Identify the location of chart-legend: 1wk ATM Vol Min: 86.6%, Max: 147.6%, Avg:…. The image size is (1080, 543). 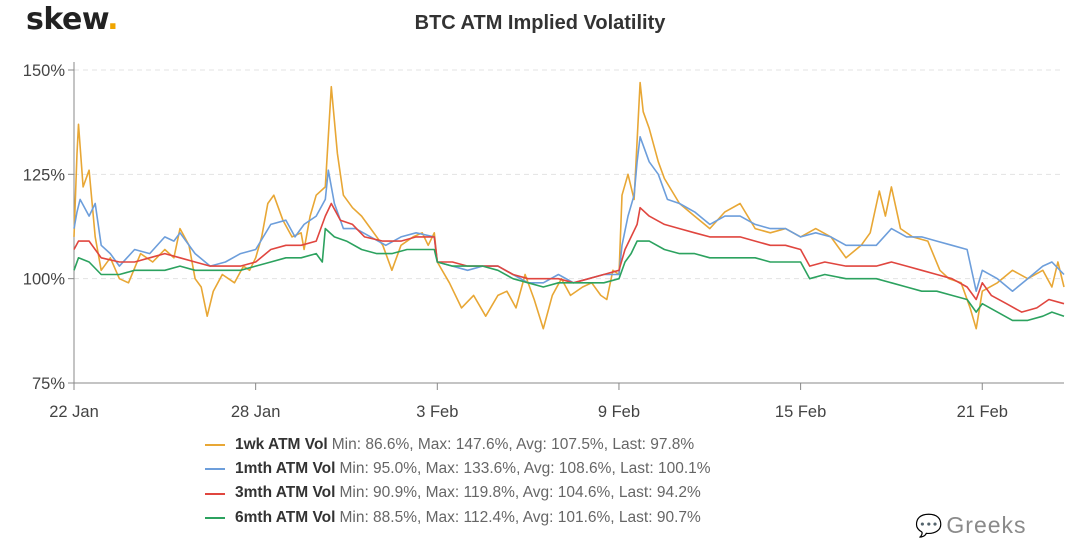
(458, 481).